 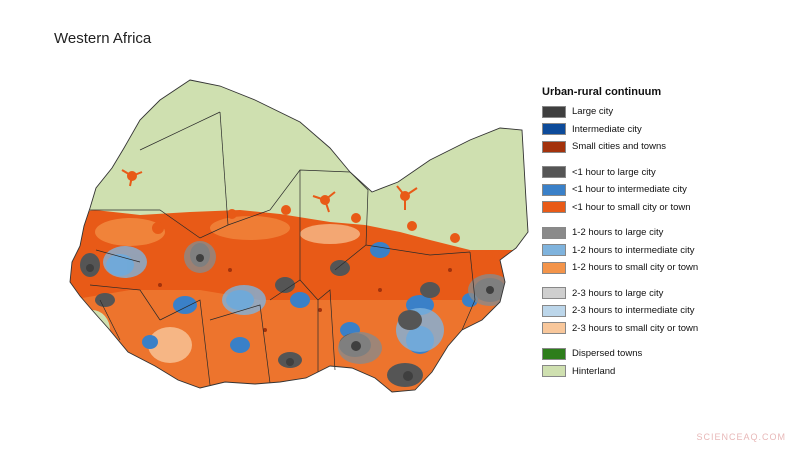 I want to click on legend-item: Small cities and towns, so click(x=662, y=147).